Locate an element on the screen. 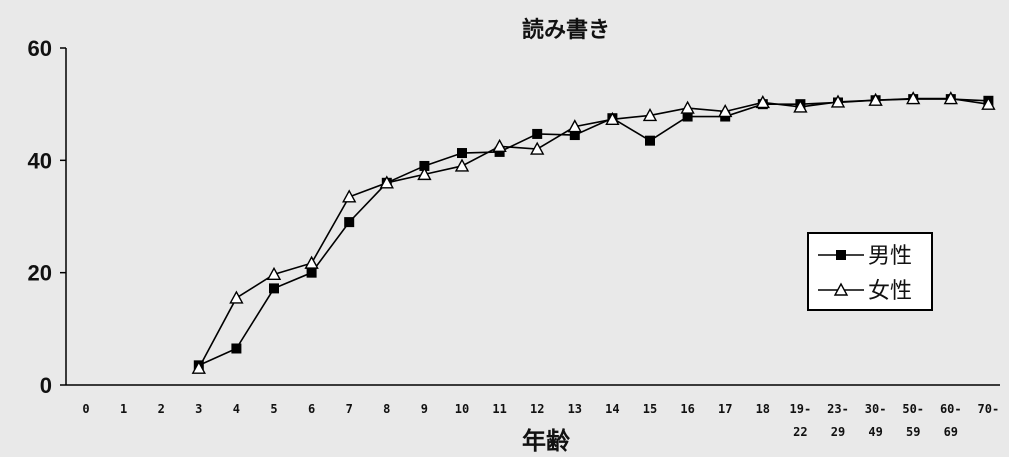 The height and width of the screenshot is (457, 1009). x-tick-label: 15 is located at coordinates (650, 409).